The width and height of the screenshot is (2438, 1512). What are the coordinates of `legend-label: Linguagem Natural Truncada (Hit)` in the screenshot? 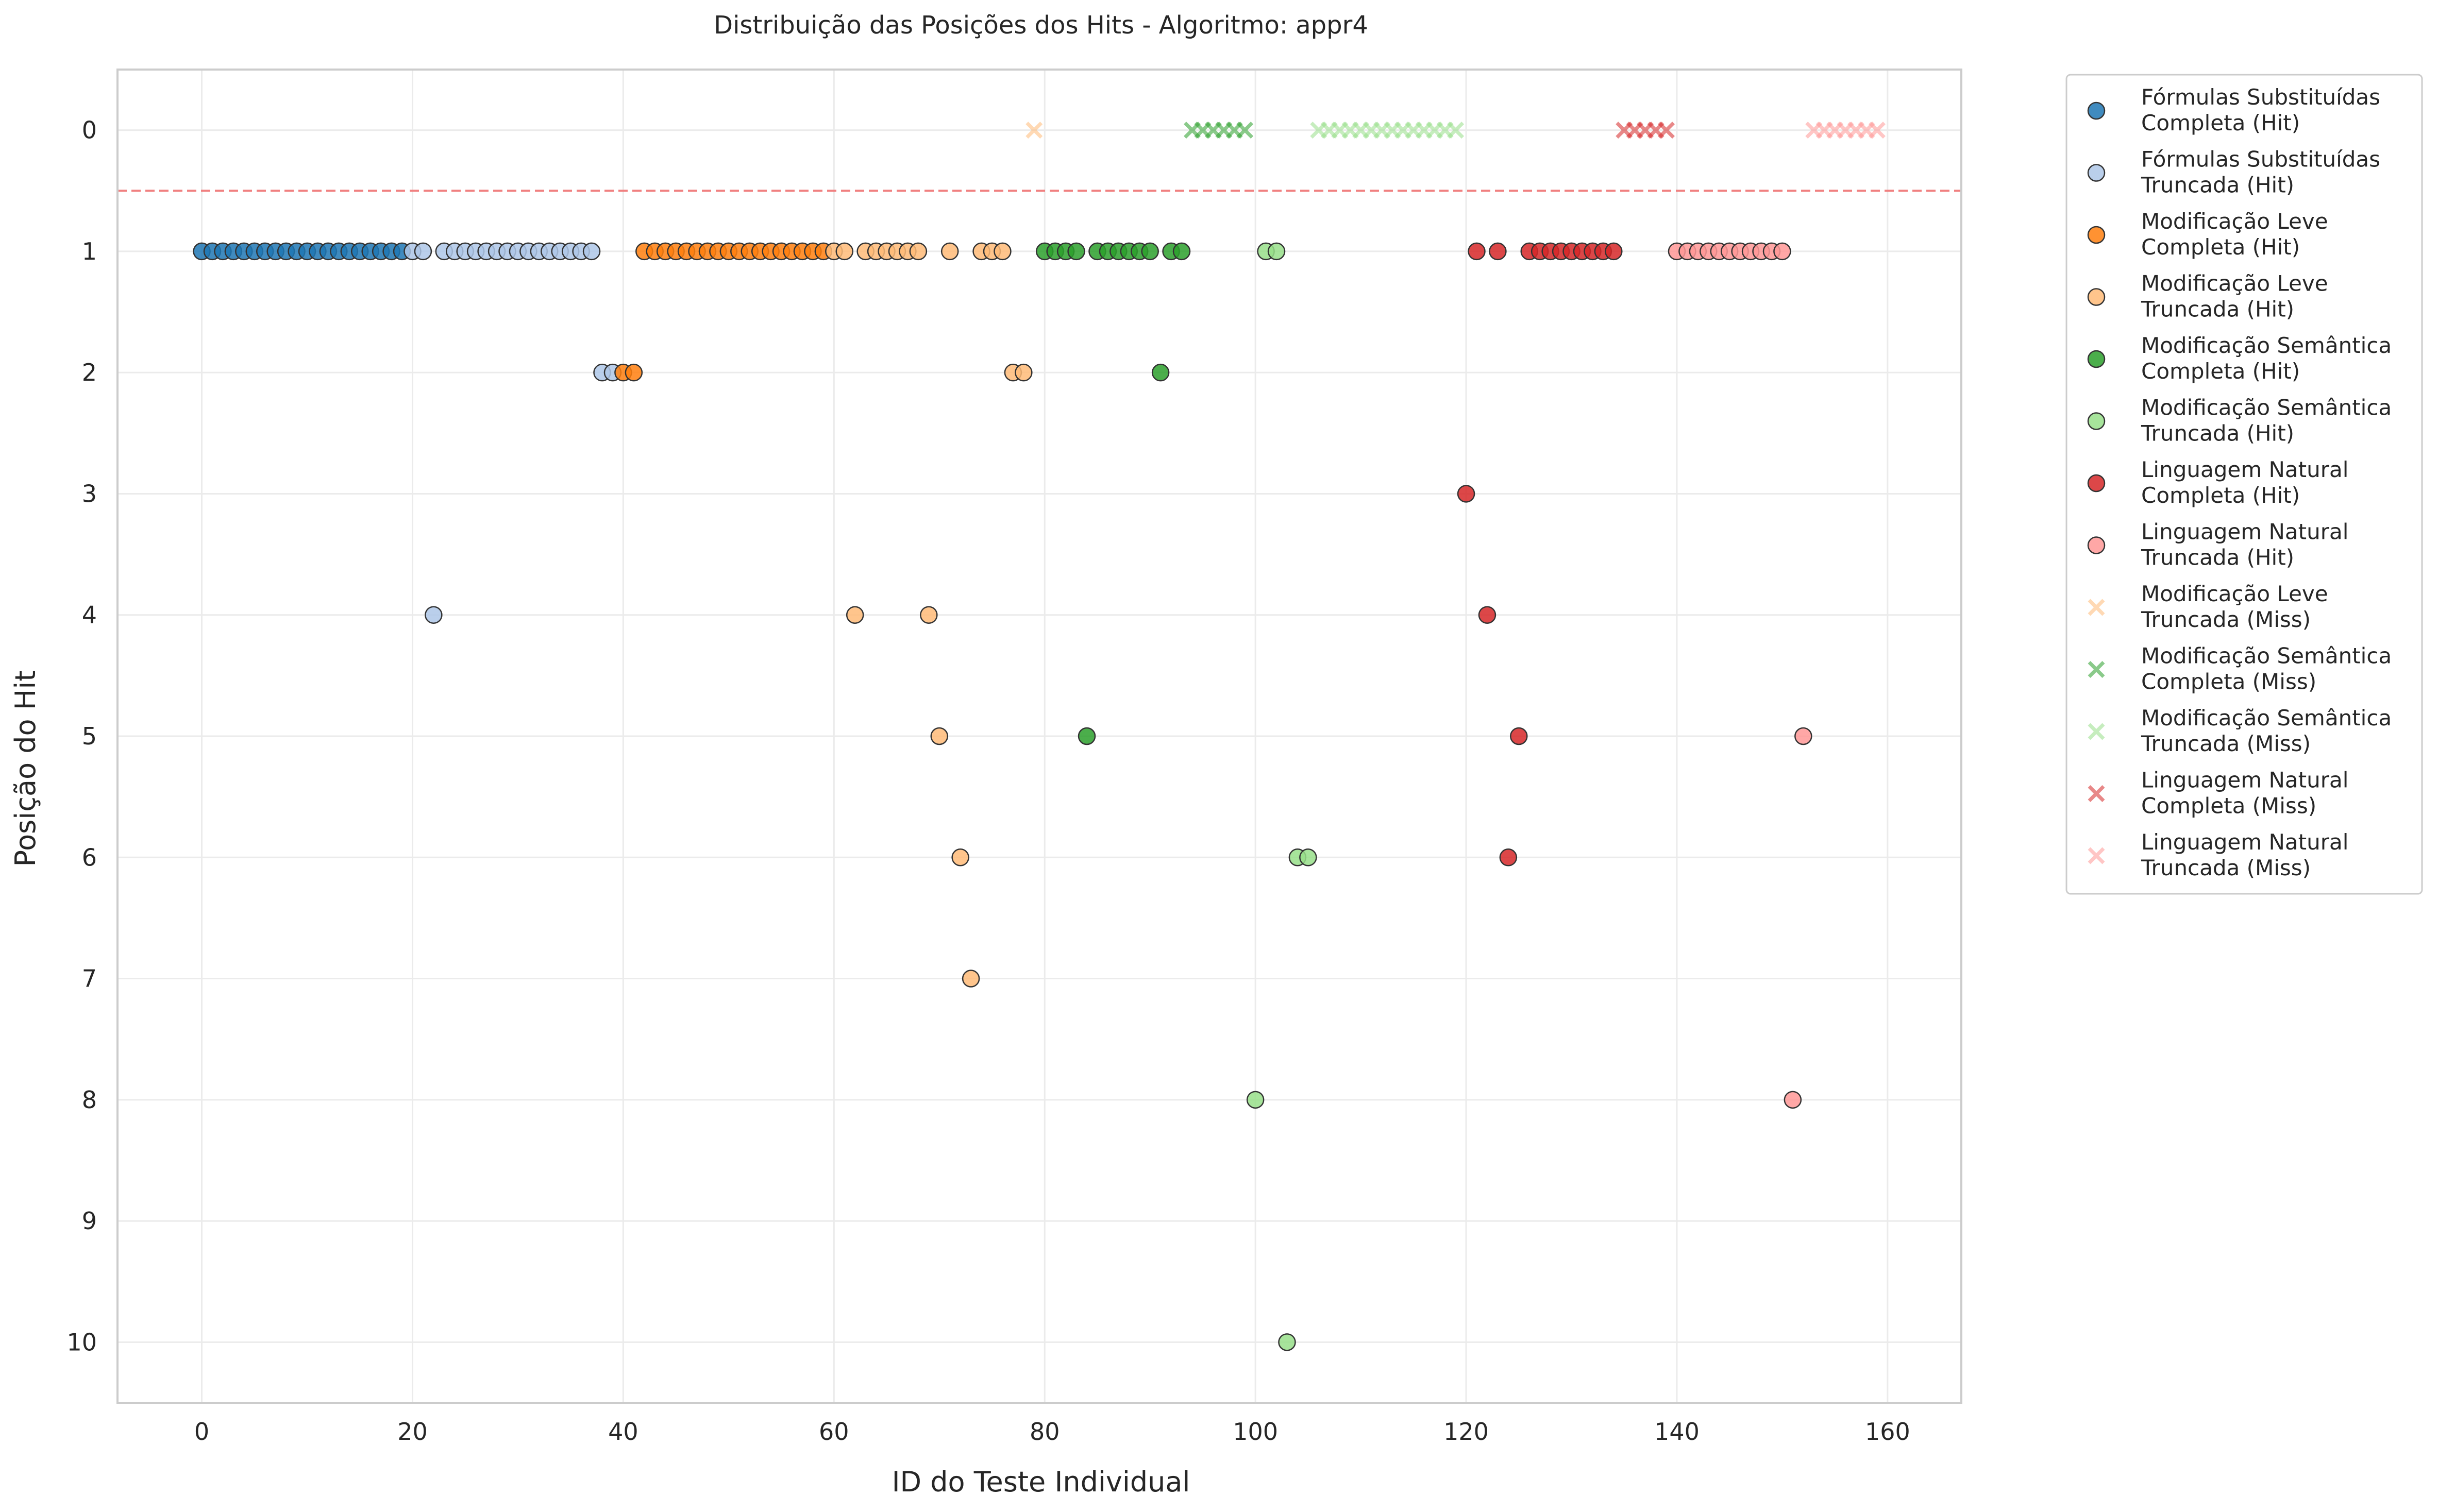 It's located at (2244, 544).